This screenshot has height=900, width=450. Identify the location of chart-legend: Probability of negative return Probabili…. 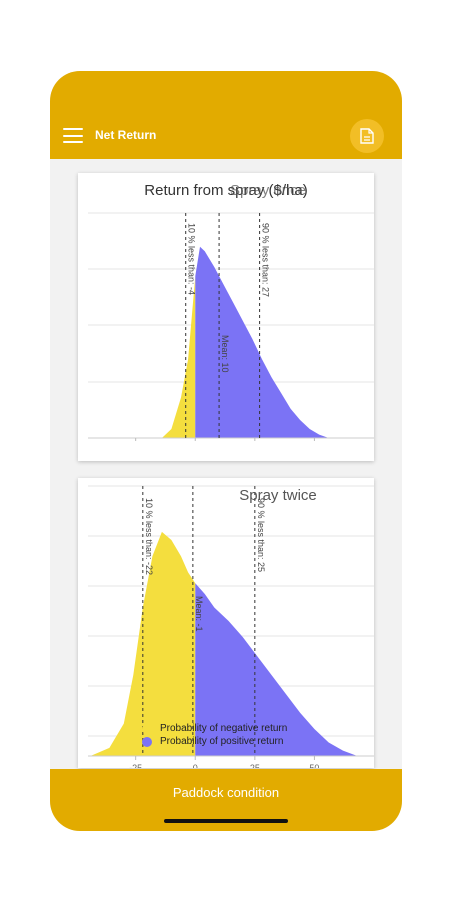
(214, 735).